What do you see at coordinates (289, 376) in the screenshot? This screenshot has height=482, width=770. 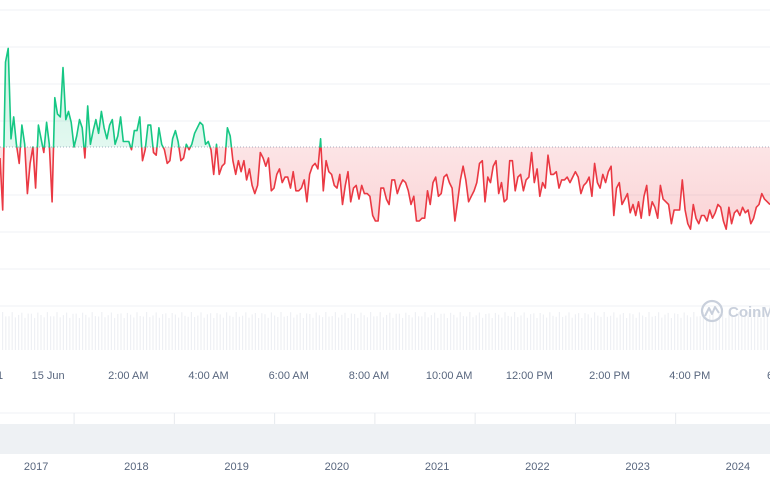 I see `x-tick-label: 6:00 AM` at bounding box center [289, 376].